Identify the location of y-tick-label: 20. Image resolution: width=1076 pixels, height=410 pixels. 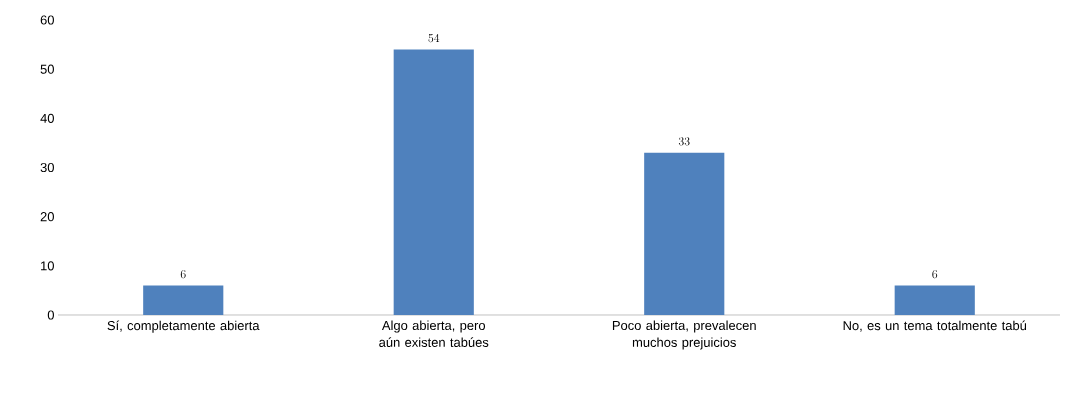
(47, 217).